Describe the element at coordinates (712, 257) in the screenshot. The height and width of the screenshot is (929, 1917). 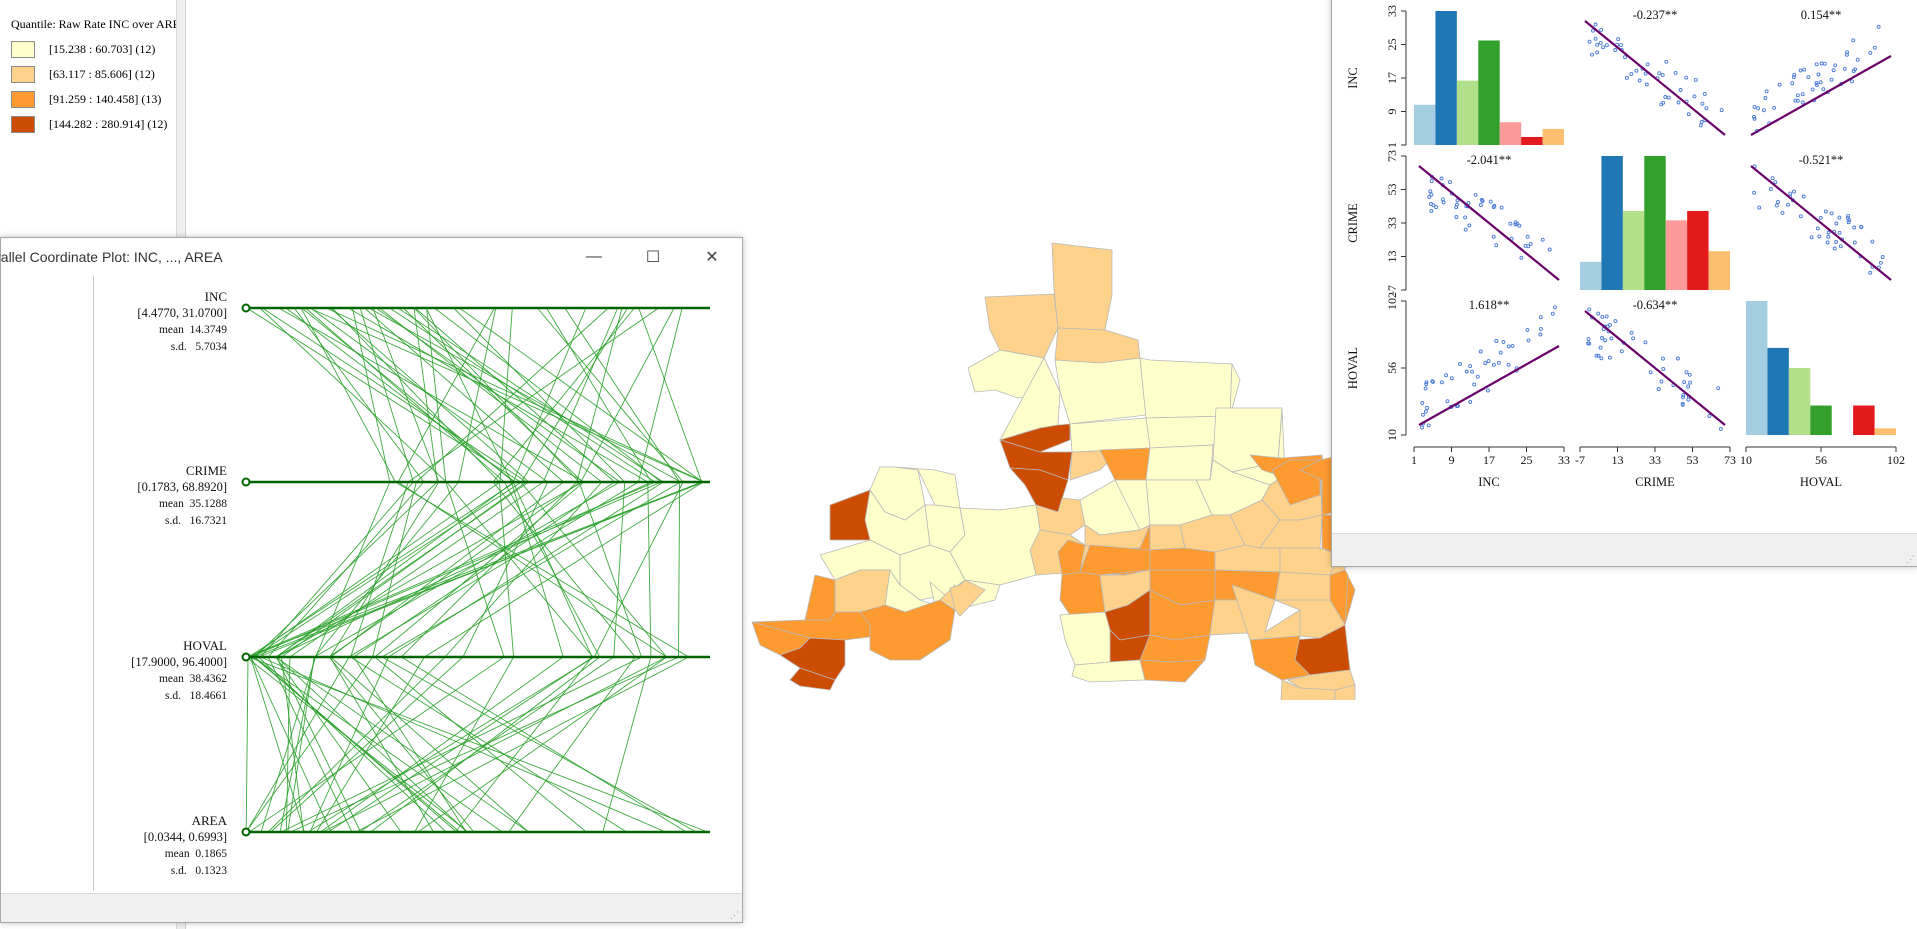
I see `close-button: ✕` at that location.